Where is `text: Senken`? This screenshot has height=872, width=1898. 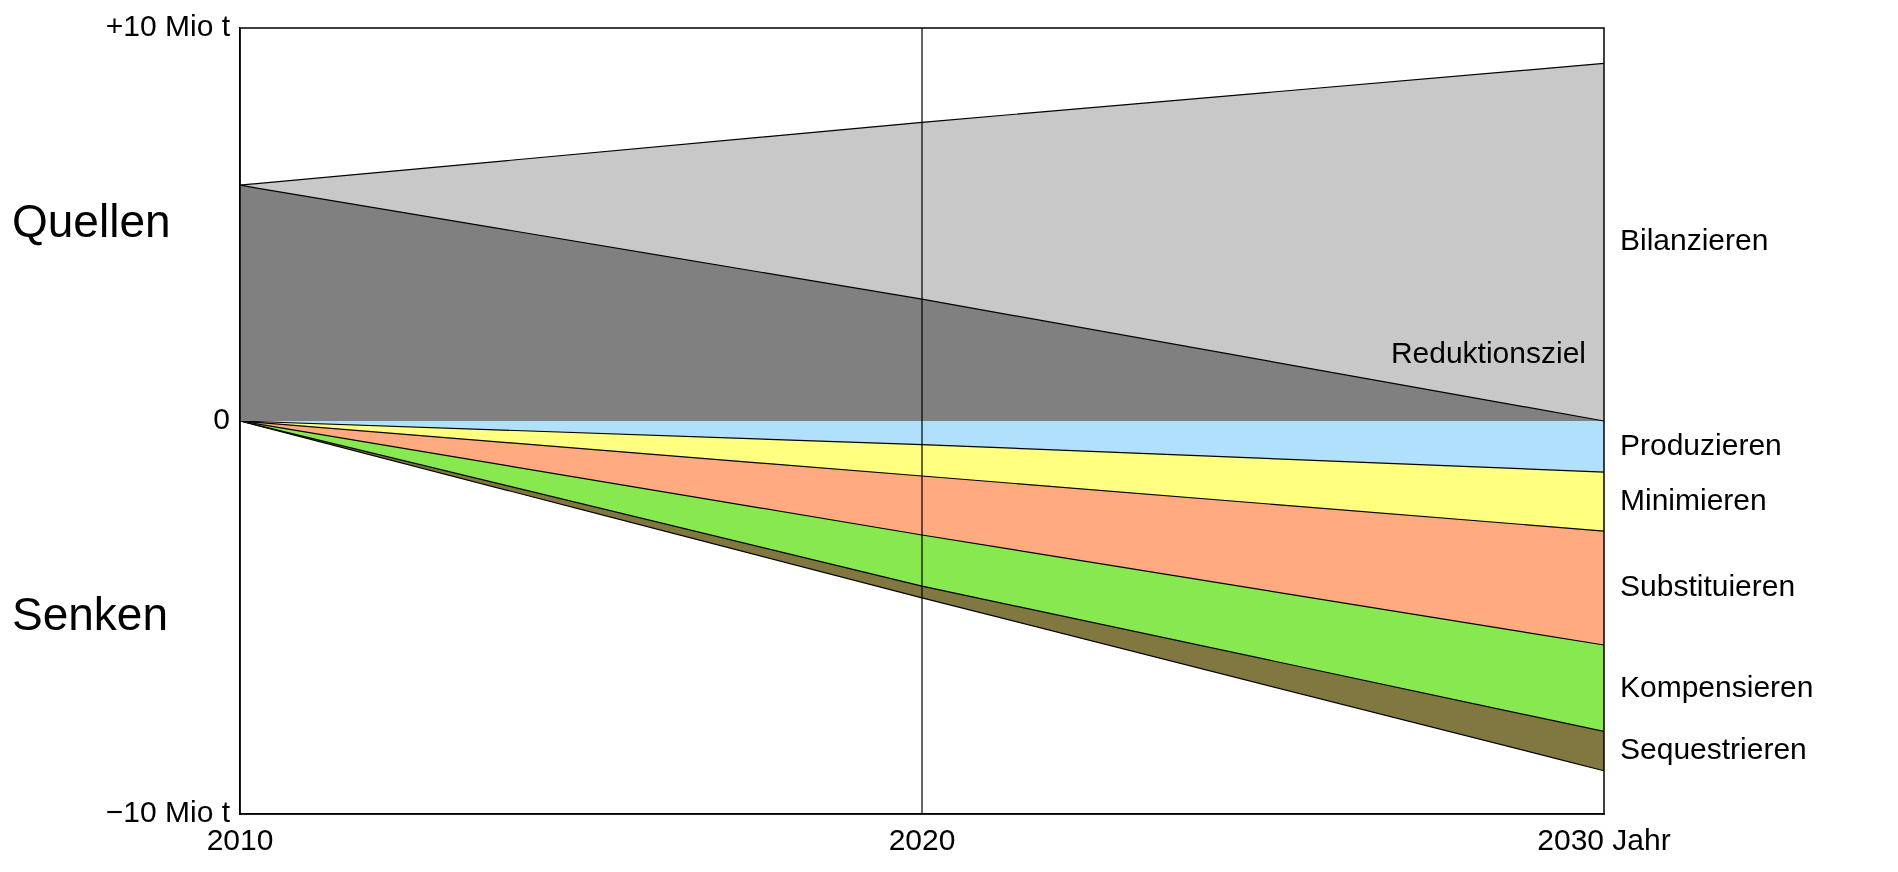
text: Senken is located at coordinates (90, 614).